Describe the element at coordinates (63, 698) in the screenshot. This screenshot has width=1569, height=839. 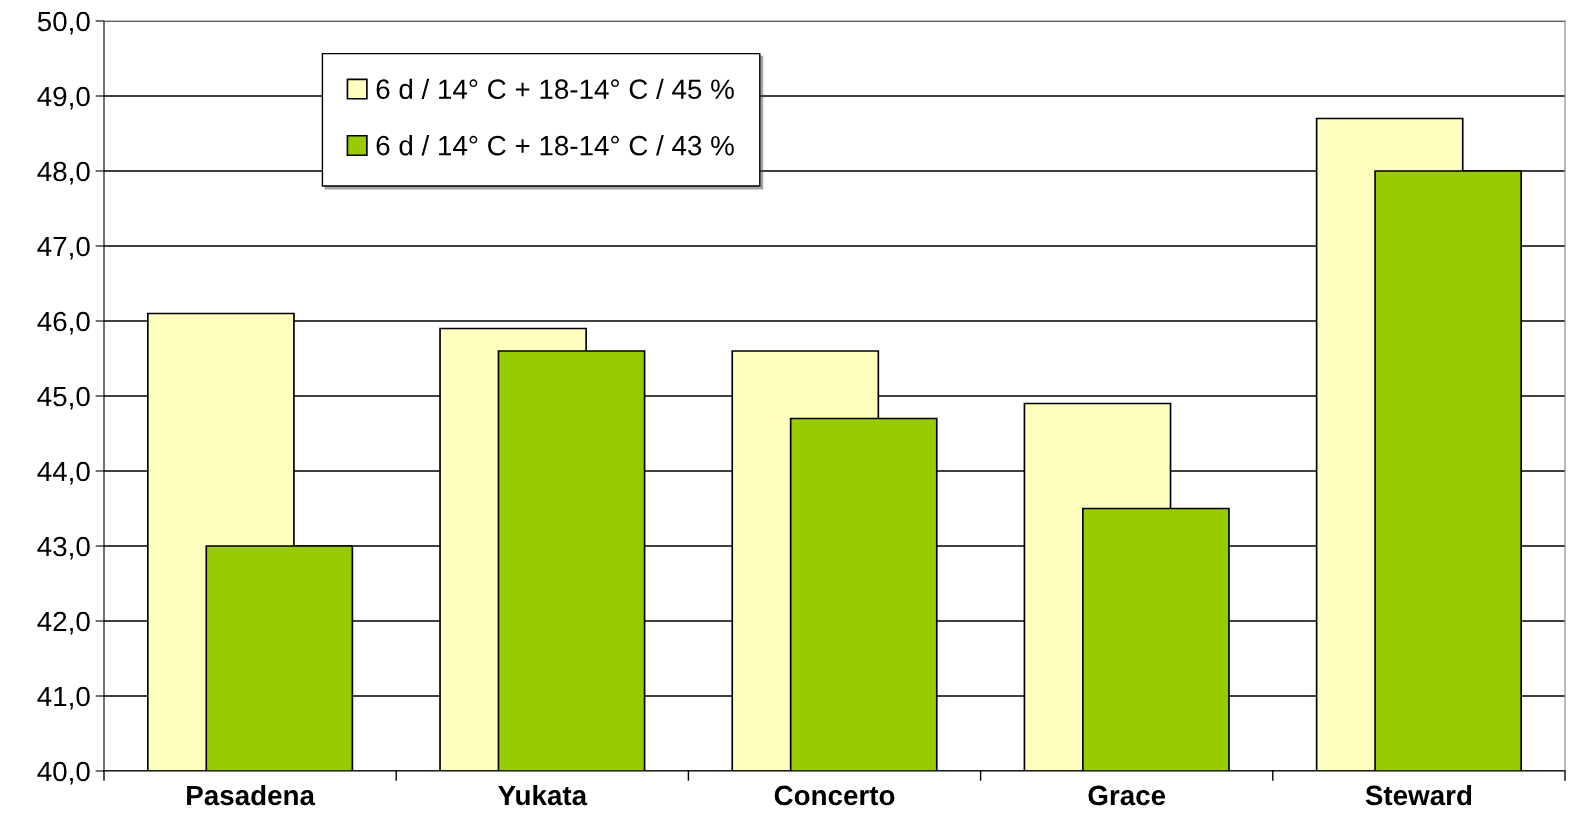
I see `y-tick-label: 41,0` at that location.